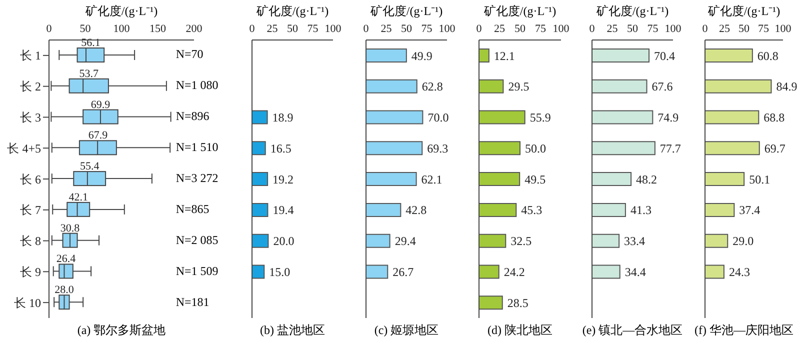  I want to click on annotation: N=1 080, so click(197, 85).